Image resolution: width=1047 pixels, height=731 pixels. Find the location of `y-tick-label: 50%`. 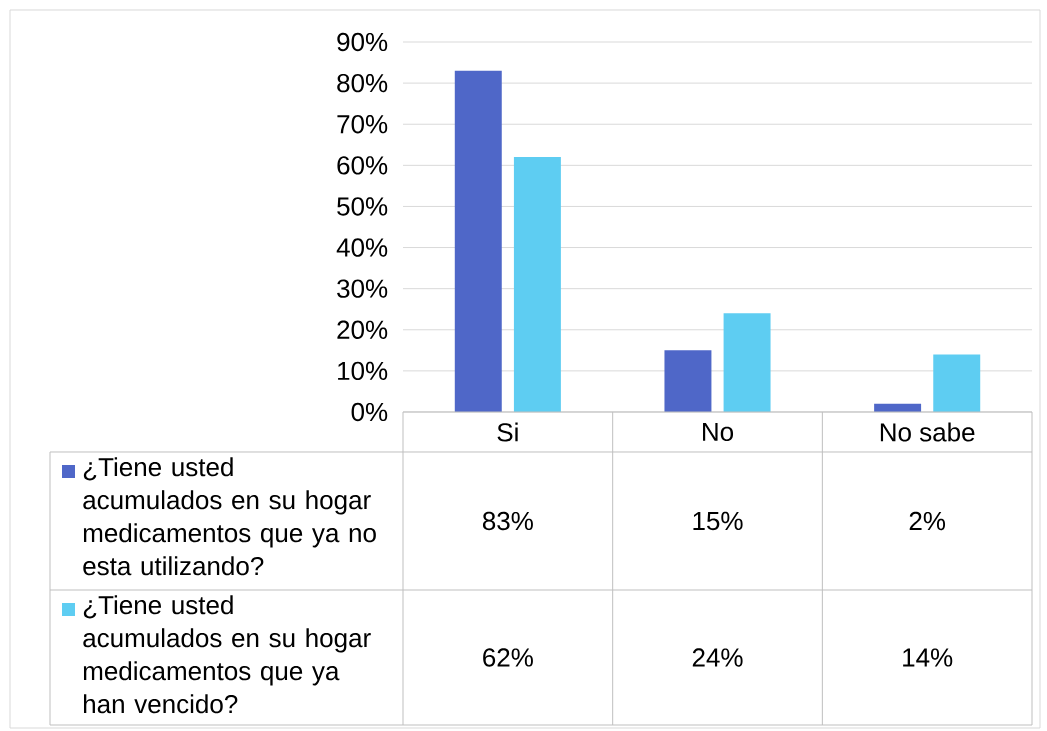

y-tick-label: 50% is located at coordinates (362, 206).